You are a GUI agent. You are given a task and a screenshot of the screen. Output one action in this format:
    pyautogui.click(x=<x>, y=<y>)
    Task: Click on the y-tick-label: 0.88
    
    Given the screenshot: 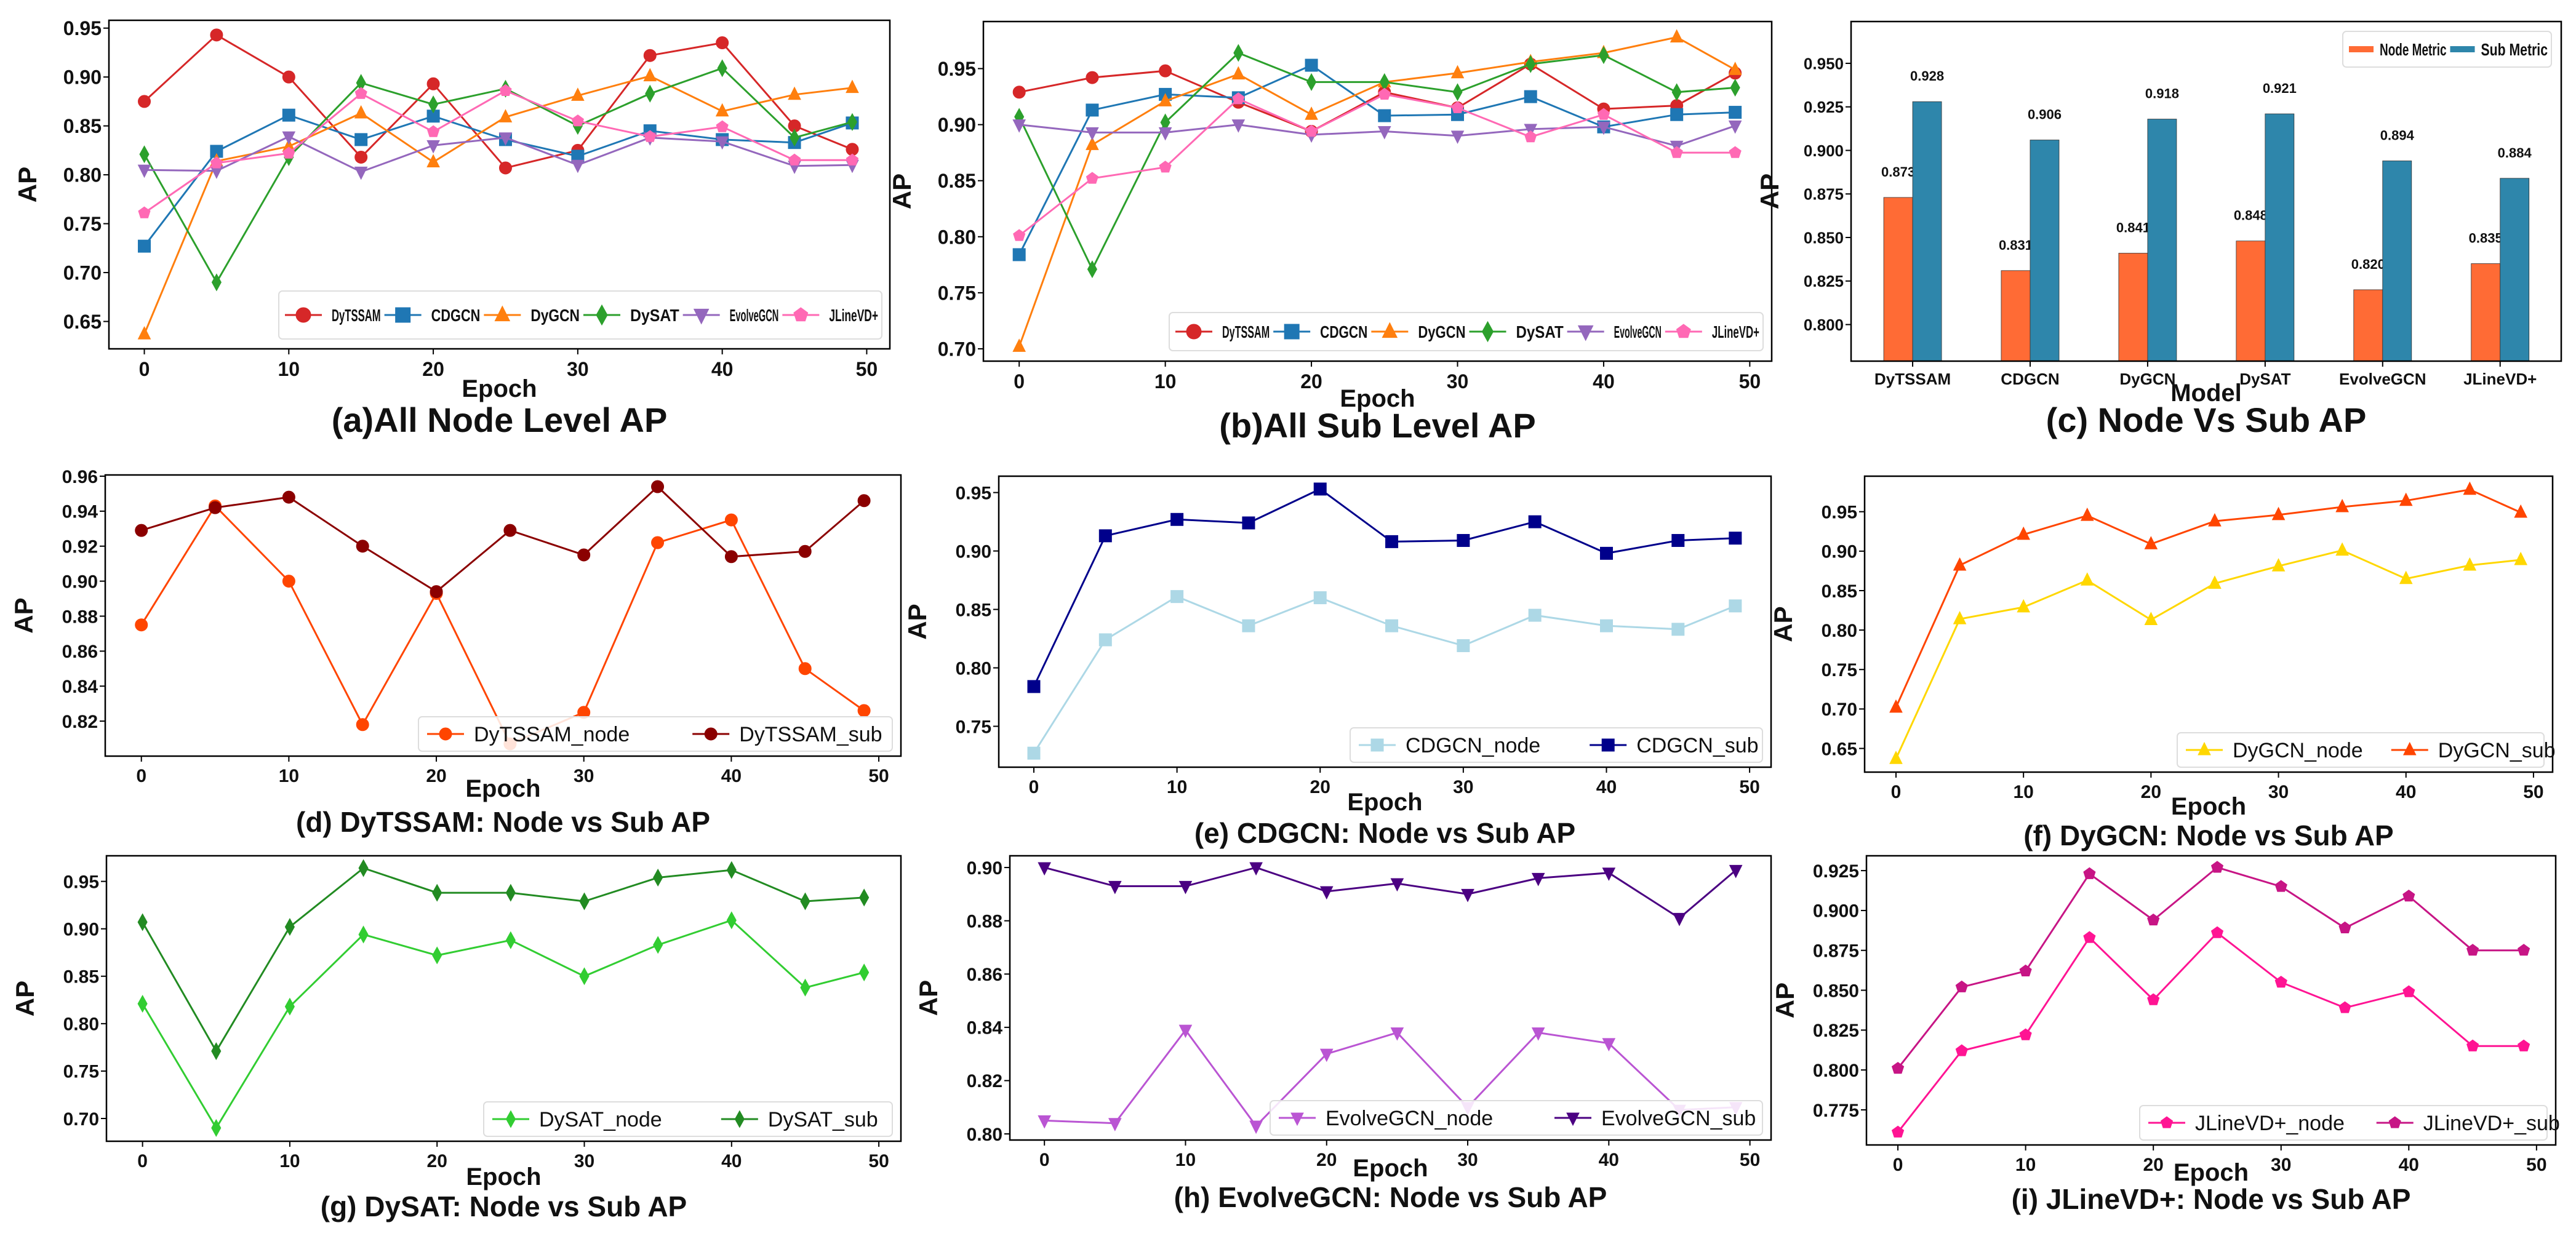 What is the action you would take?
    pyautogui.click(x=80, y=617)
    